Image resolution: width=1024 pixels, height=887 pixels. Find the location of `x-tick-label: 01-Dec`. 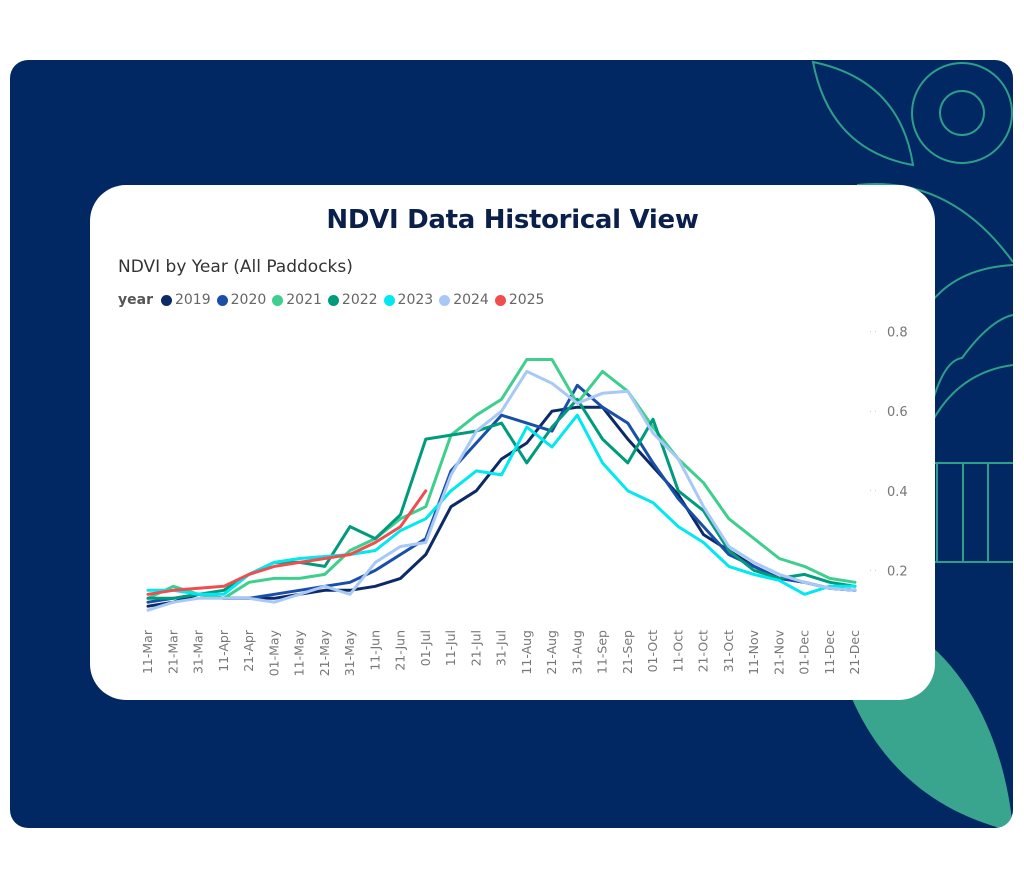

x-tick-label: 01-Dec is located at coordinates (804, 652).